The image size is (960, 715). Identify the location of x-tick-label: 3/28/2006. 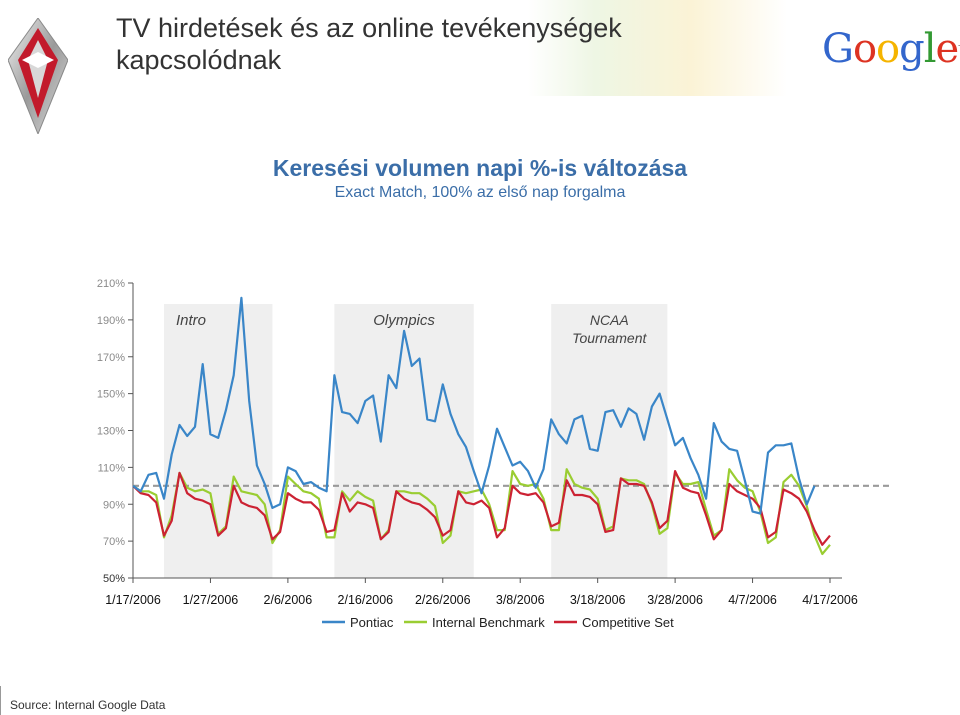
(675, 600).